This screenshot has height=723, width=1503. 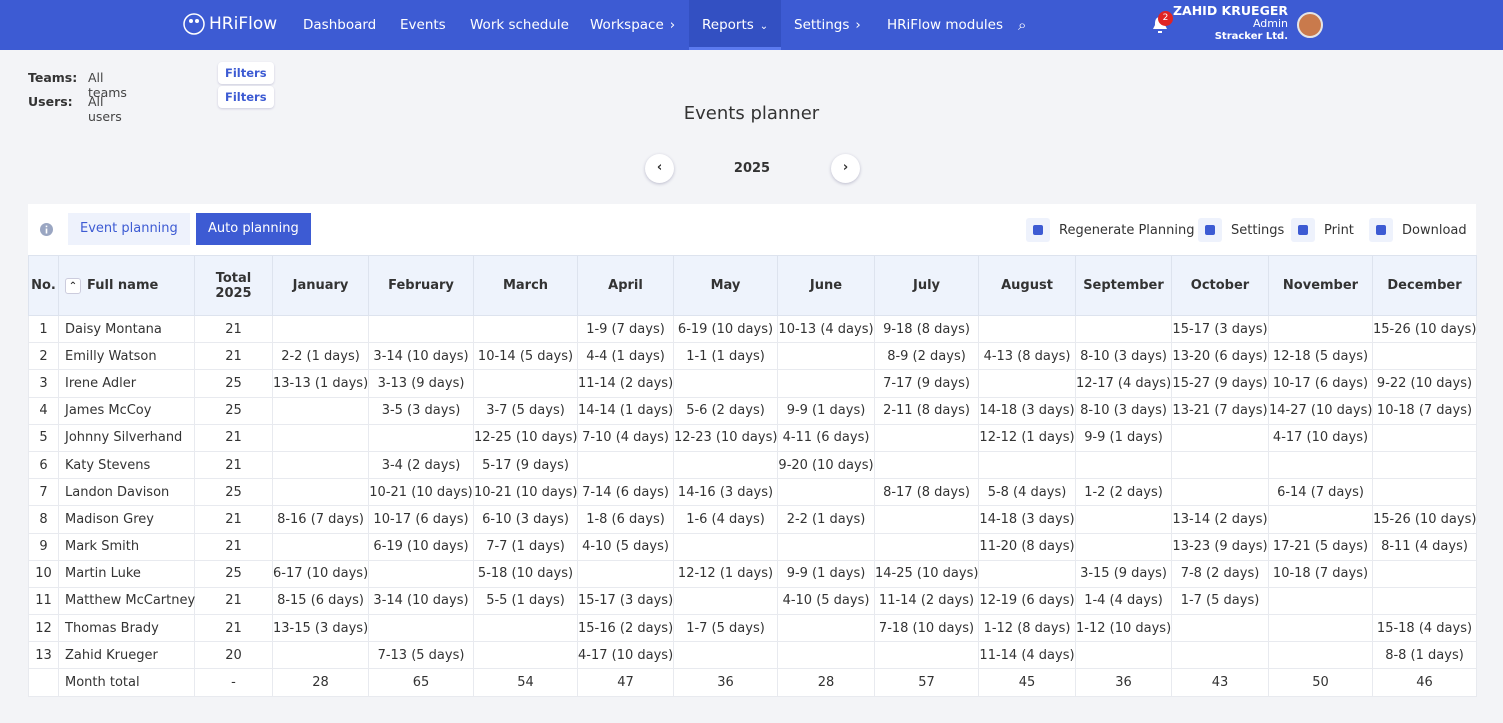 I want to click on nav-label: Events, so click(x=423, y=25).